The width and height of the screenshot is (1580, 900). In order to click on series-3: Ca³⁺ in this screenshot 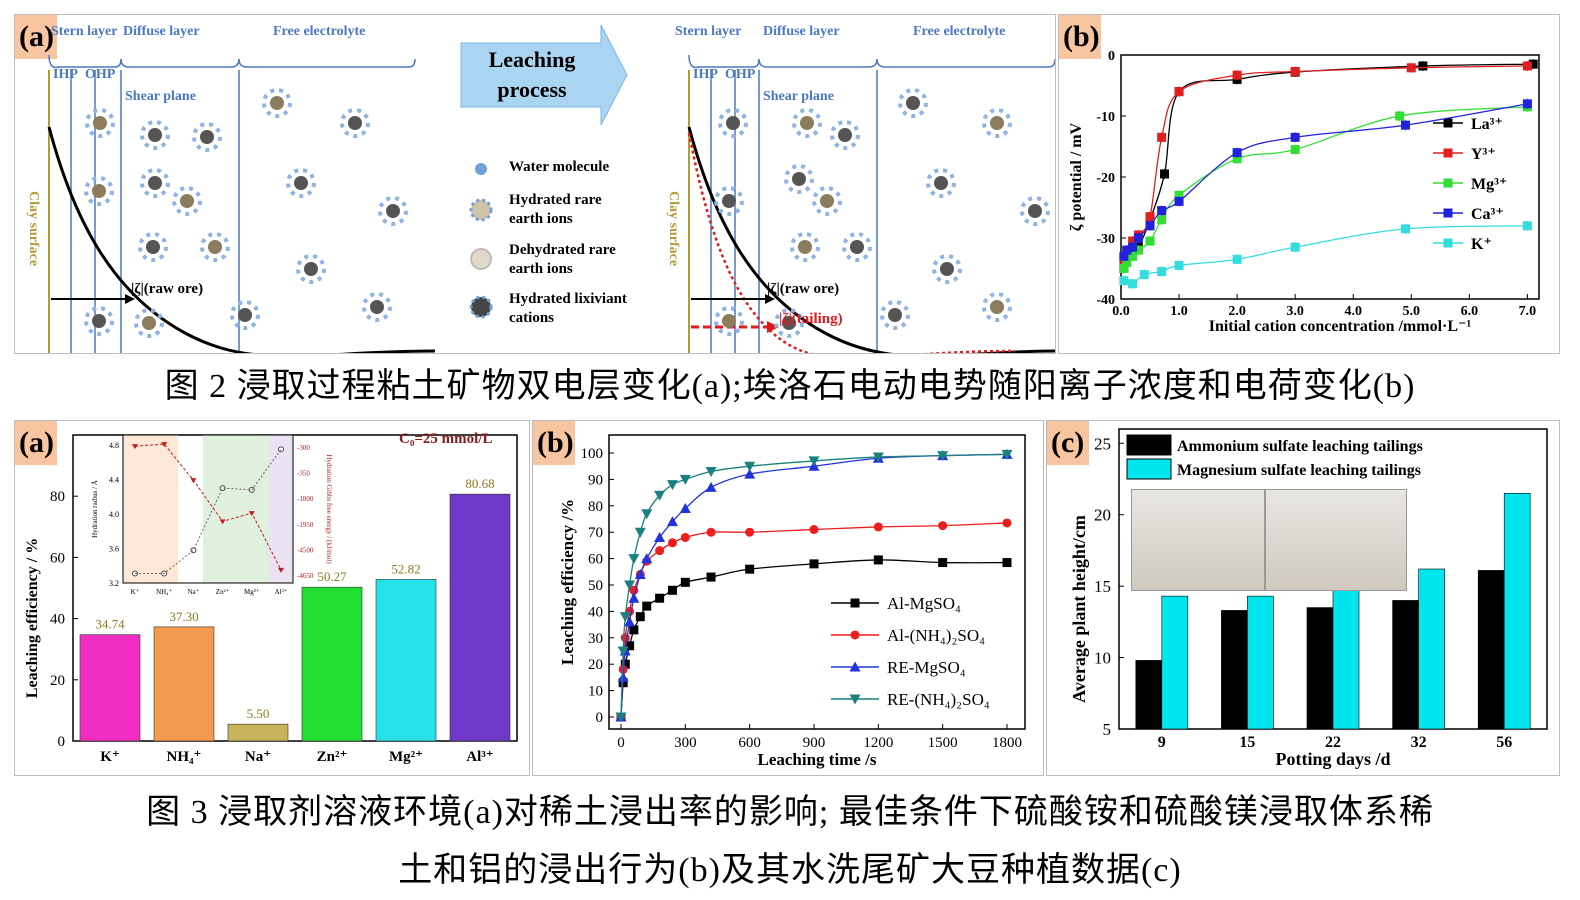, I will do `click(1325, 180)`.